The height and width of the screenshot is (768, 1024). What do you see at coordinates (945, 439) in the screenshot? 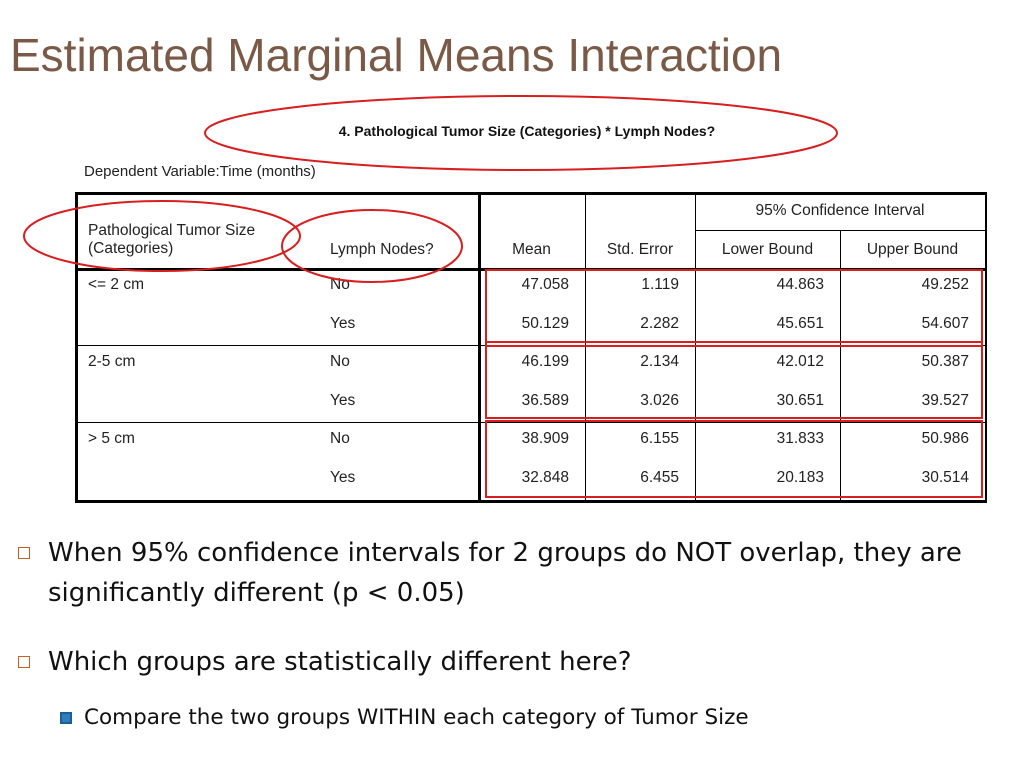
I see `value-cell: 50.986` at bounding box center [945, 439].